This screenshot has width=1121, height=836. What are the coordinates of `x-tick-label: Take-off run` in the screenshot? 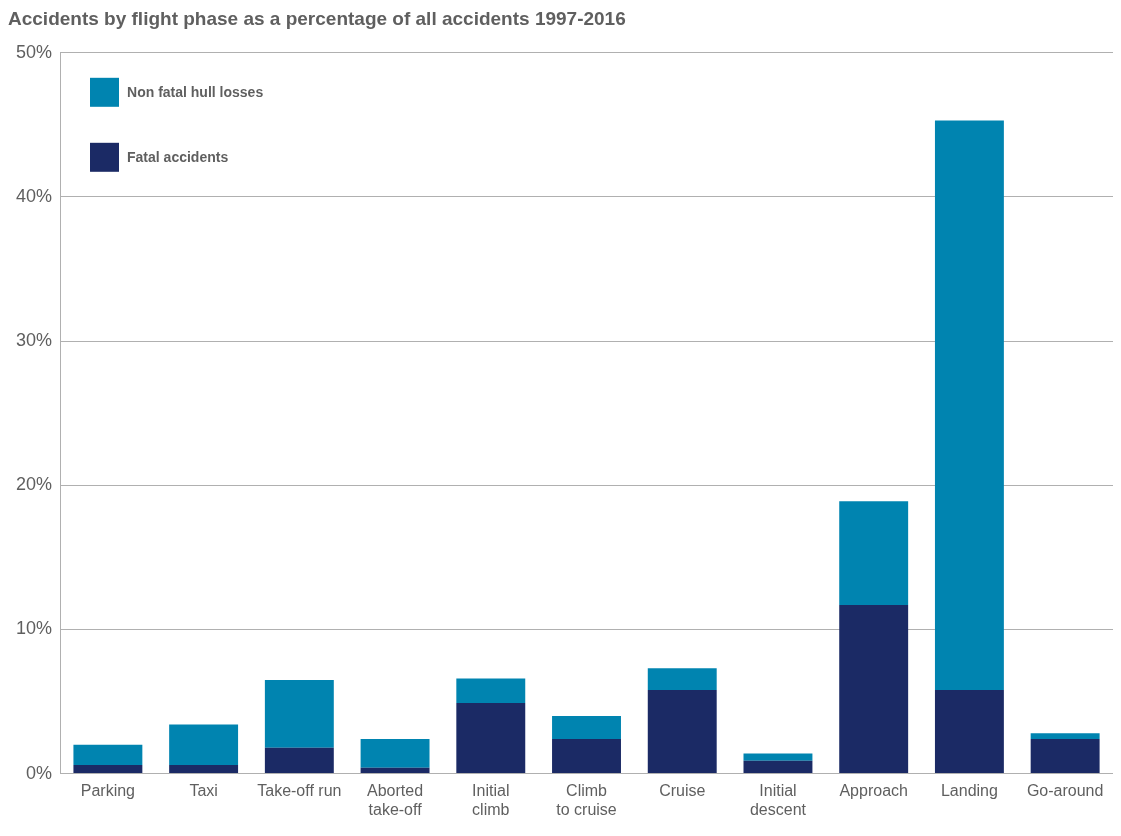 It's located at (299, 790).